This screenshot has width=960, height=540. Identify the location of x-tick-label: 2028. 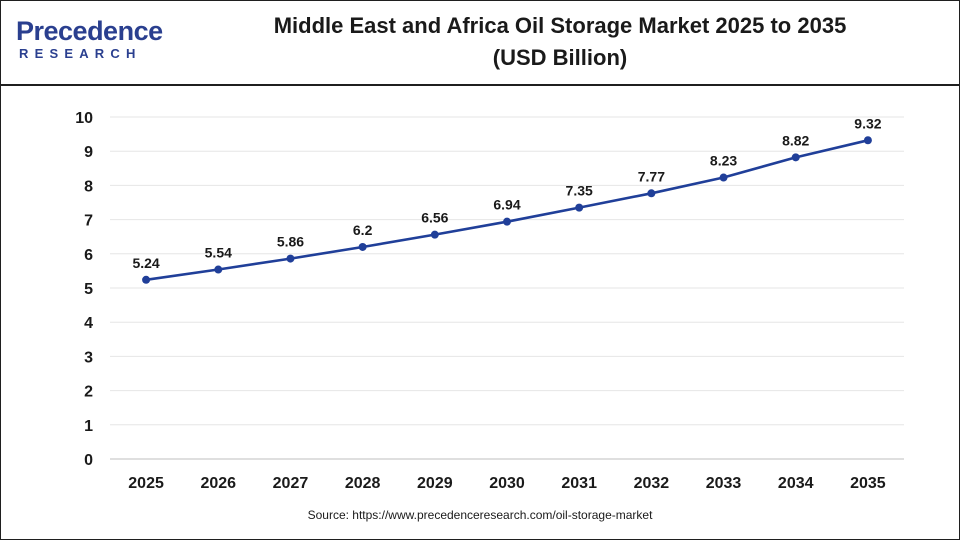
(363, 483).